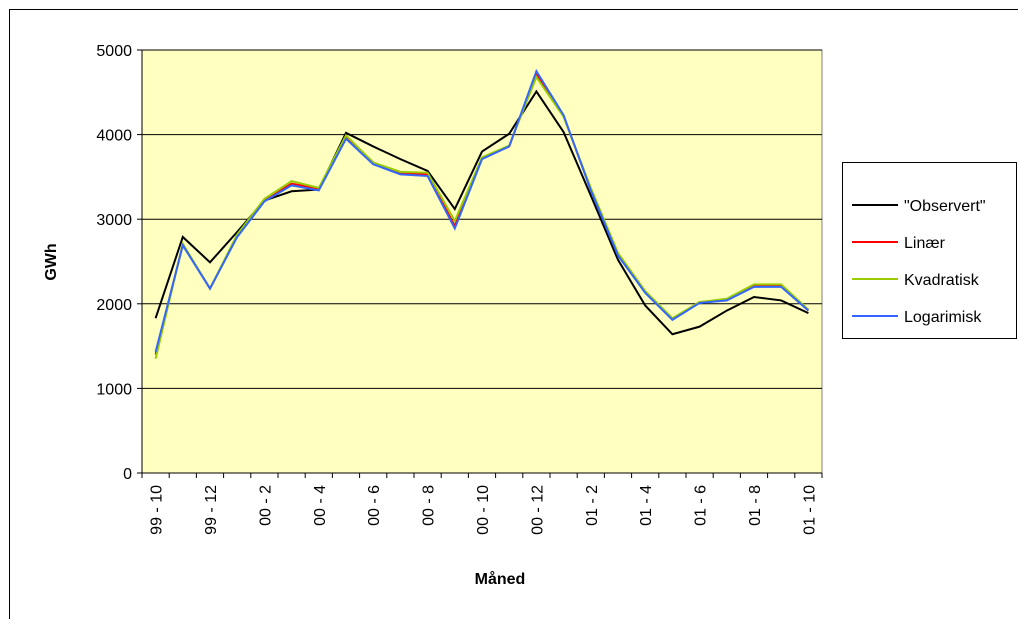 The image size is (1018, 619). I want to click on x-tick-label: 01 - 6, so click(701, 505).